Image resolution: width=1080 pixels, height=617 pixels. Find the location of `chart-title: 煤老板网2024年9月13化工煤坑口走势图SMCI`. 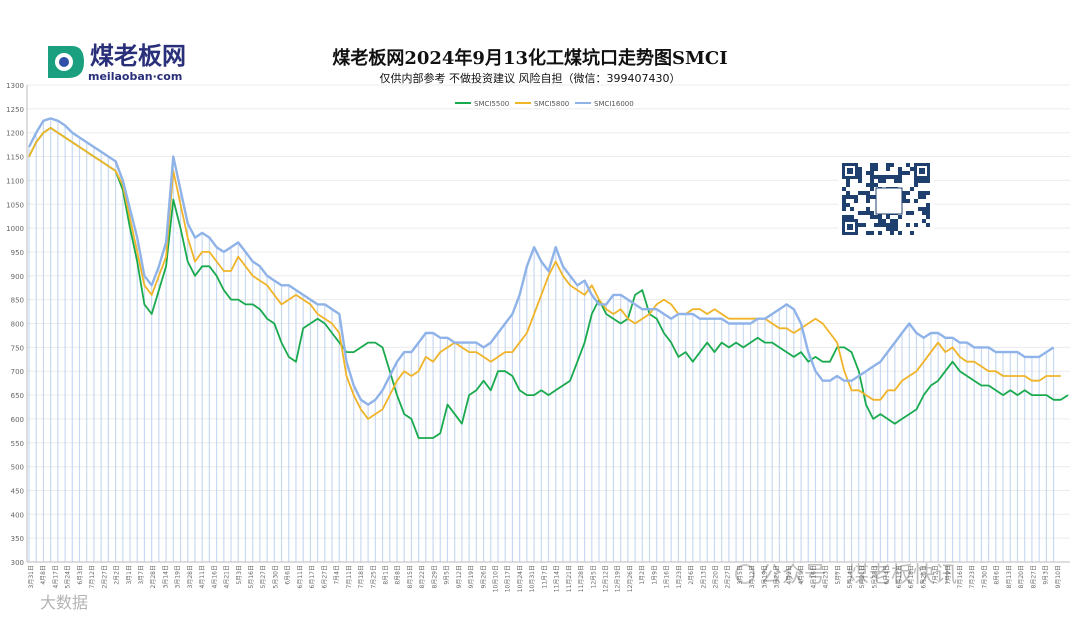

chart-title: 煤老板网2024年9月13化工煤坑口走势图SMCI is located at coordinates (529, 58).